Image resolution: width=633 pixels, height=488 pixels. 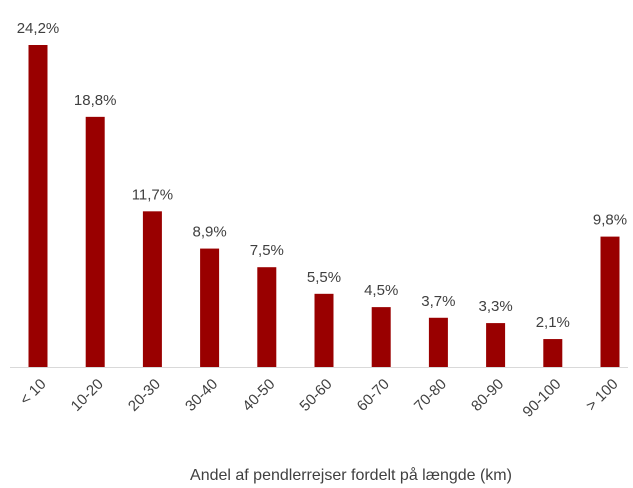 What do you see at coordinates (267, 250) in the screenshot?
I see `value-label: 7,5%` at bounding box center [267, 250].